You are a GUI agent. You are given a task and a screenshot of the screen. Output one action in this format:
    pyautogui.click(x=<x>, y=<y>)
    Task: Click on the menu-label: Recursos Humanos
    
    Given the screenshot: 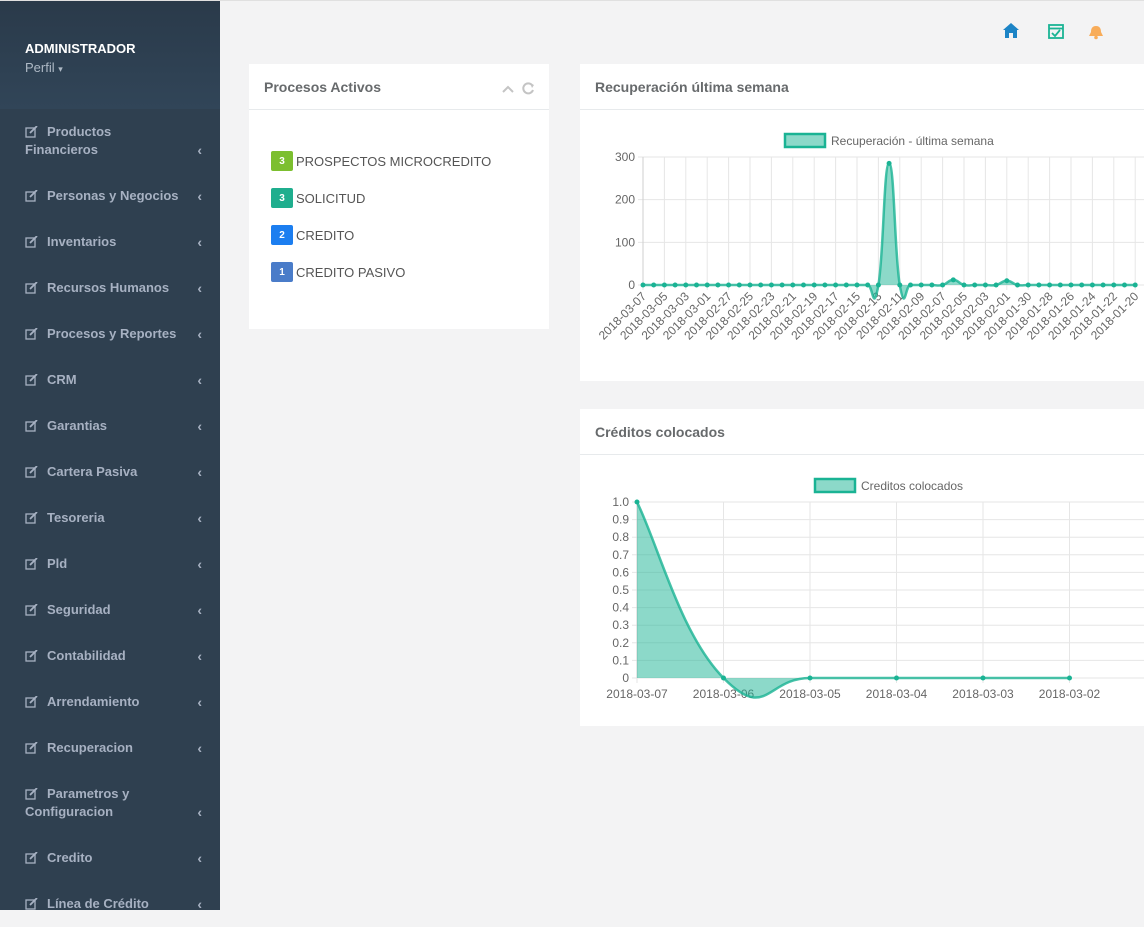 What is the action you would take?
    pyautogui.click(x=108, y=287)
    